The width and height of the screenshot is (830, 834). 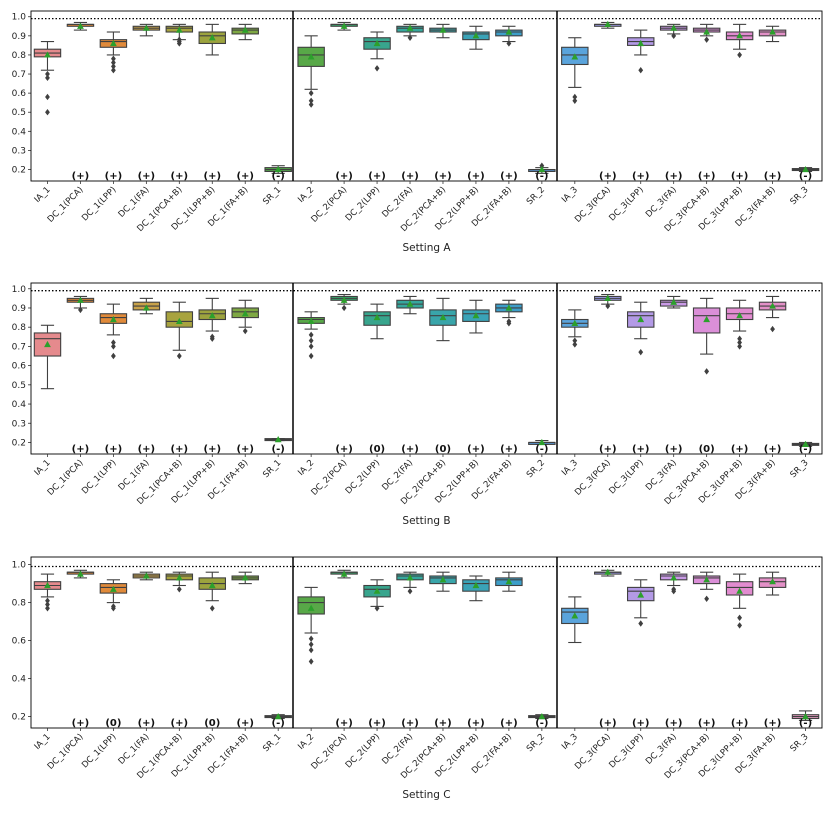 I want to click on box-DC_3(FA), so click(x=673, y=31).